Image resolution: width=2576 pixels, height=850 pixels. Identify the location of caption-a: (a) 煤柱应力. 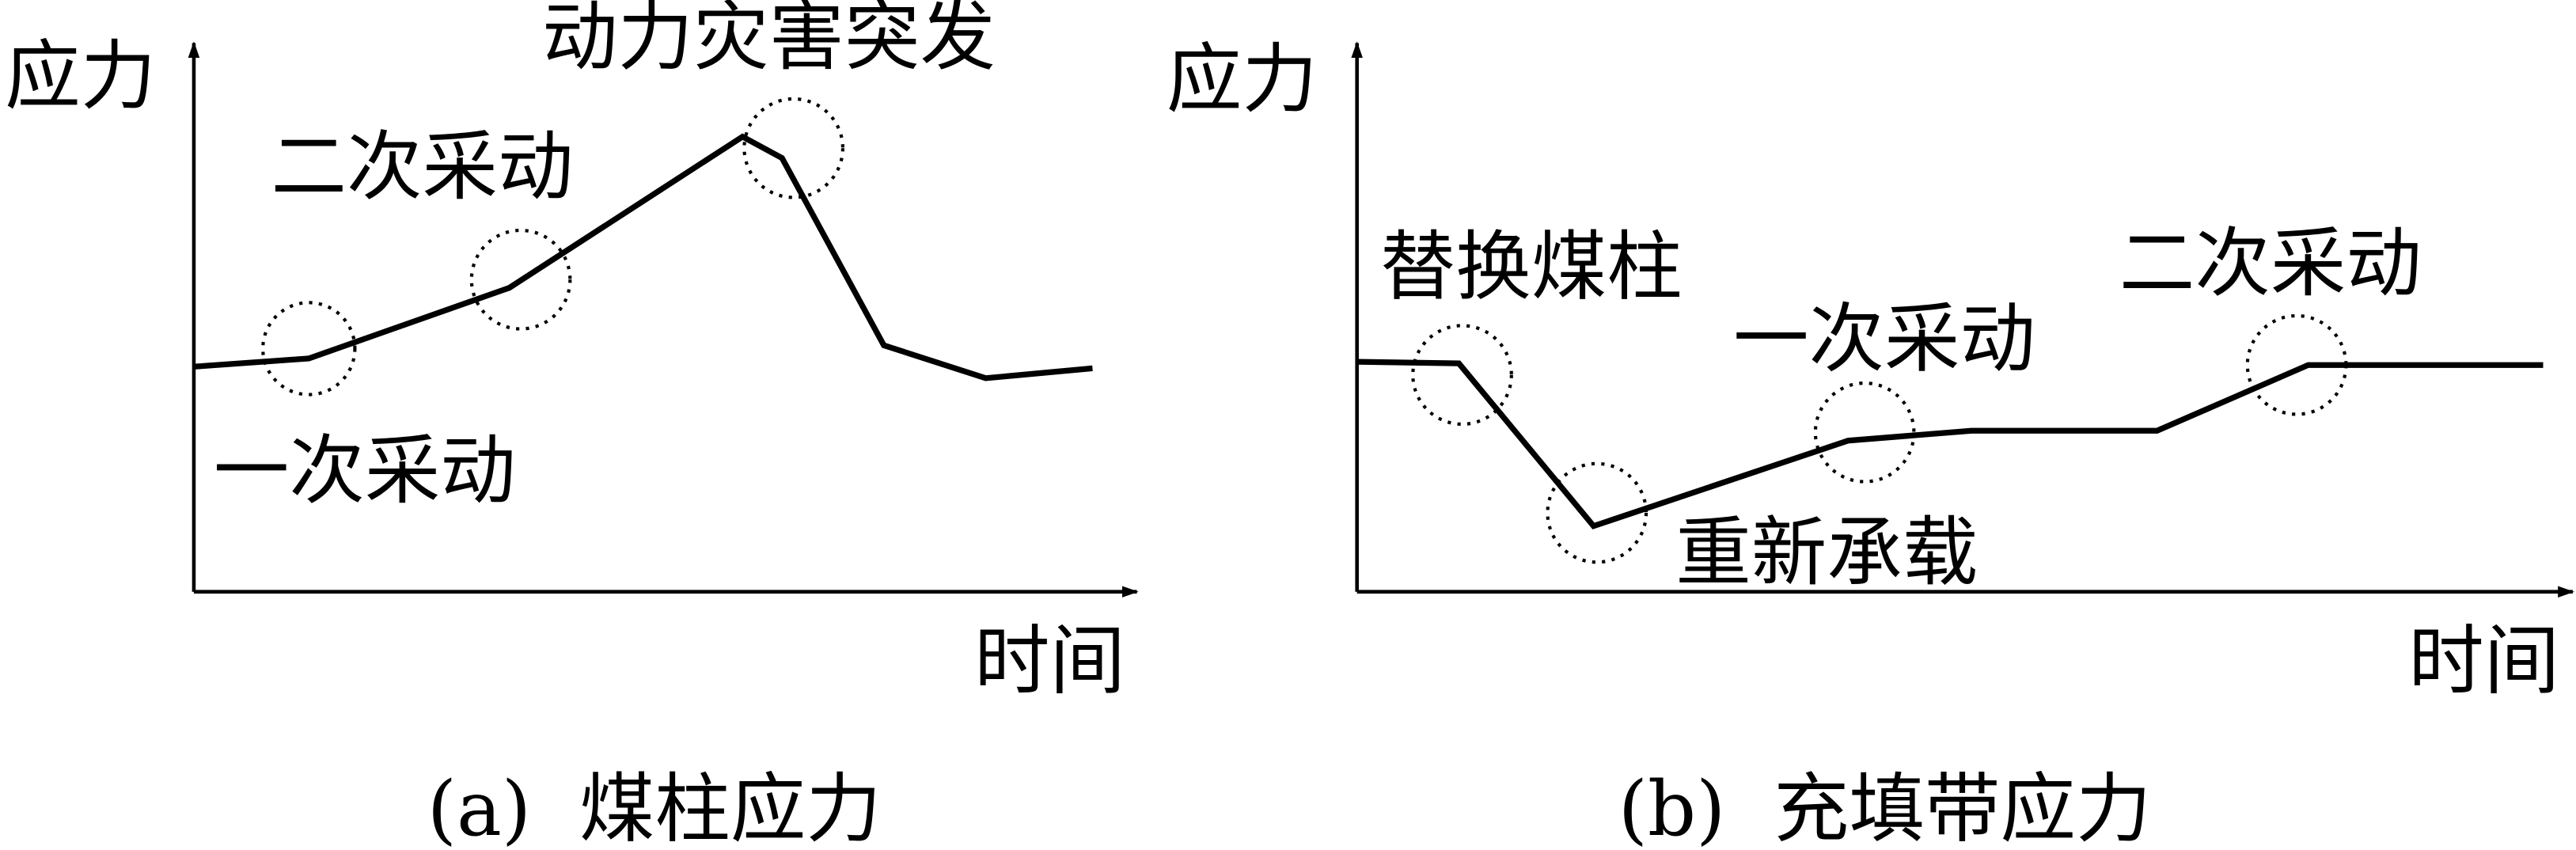
(654, 807).